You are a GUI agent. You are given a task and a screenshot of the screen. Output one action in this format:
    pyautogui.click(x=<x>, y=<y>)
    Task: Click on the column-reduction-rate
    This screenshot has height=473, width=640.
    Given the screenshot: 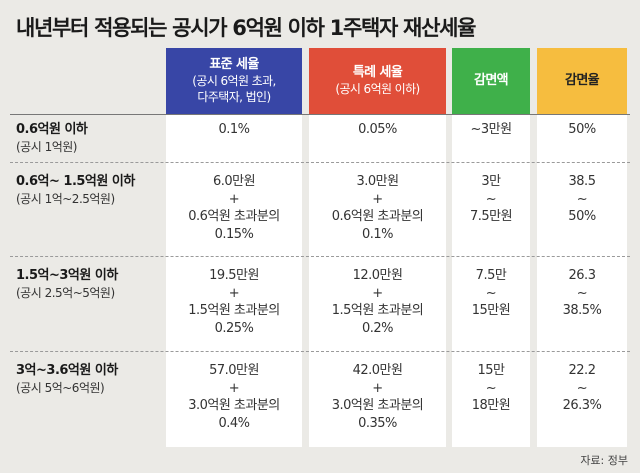 What is the action you would take?
    pyautogui.click(x=582, y=280)
    